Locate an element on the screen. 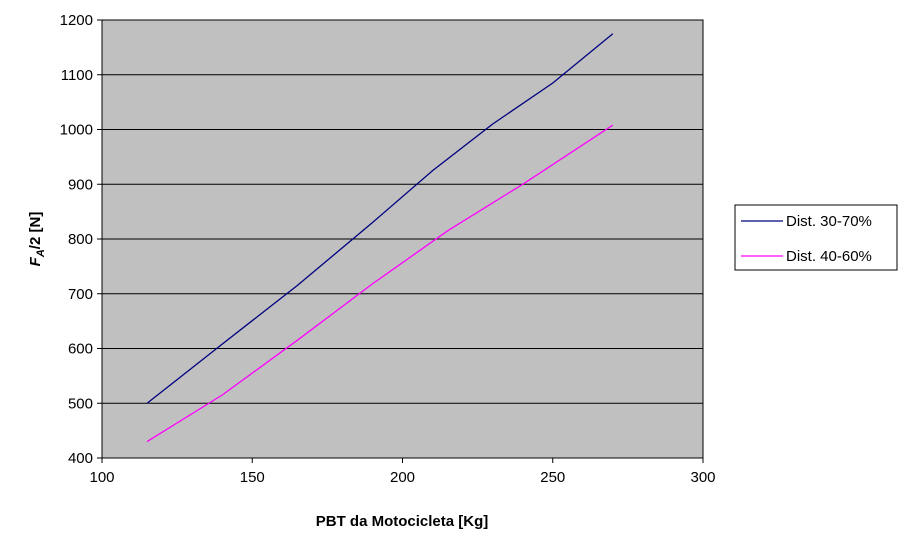 This screenshot has height=534, width=903. x-tick-label: 300 is located at coordinates (702, 477).